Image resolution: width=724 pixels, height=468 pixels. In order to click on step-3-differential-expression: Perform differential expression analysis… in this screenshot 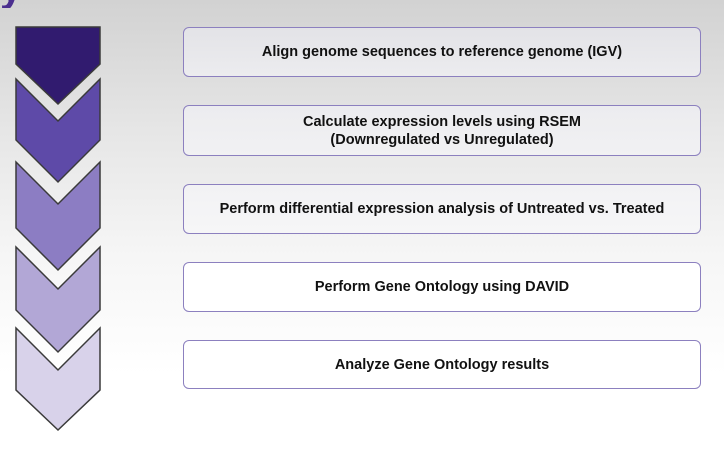, I will do `click(442, 209)`.